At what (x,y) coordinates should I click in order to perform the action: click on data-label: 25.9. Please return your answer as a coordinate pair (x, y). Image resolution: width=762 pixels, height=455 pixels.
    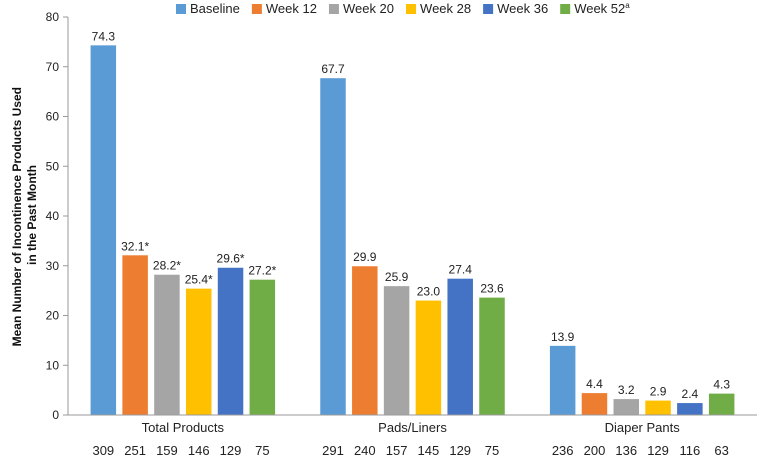
    Looking at the image, I should click on (397, 277).